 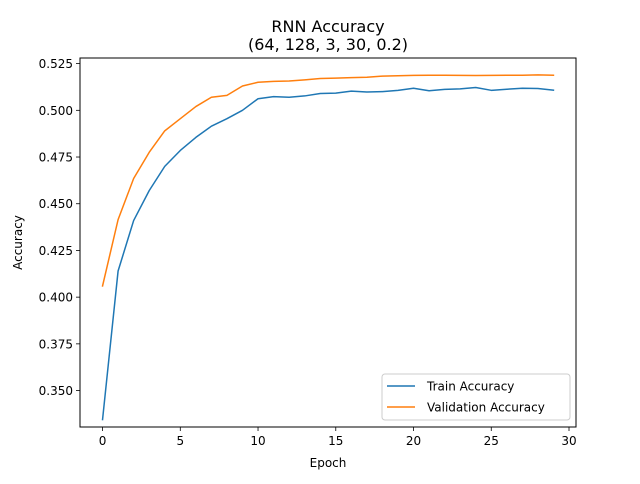 I want to click on x-tick-label: 10, so click(x=257, y=441).